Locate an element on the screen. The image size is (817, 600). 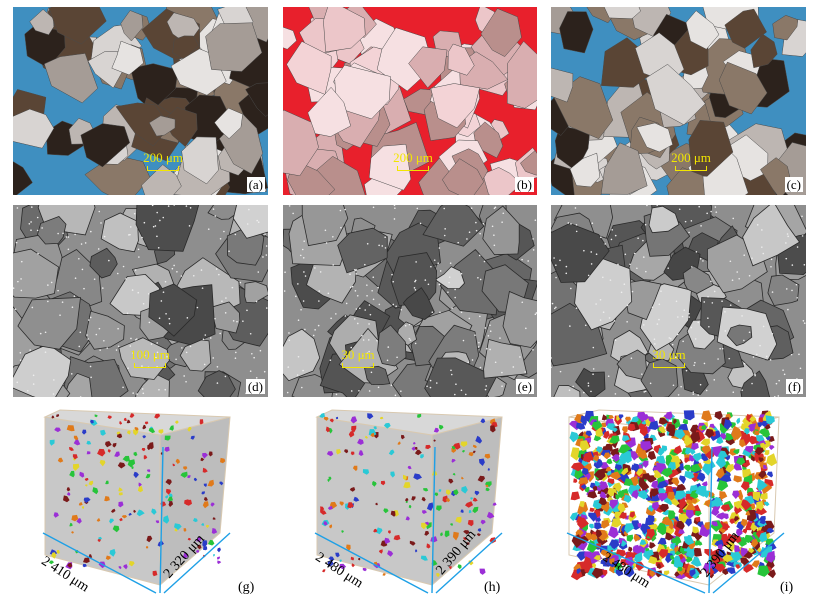
front-dimension-line is located at coordinates (636, 563).